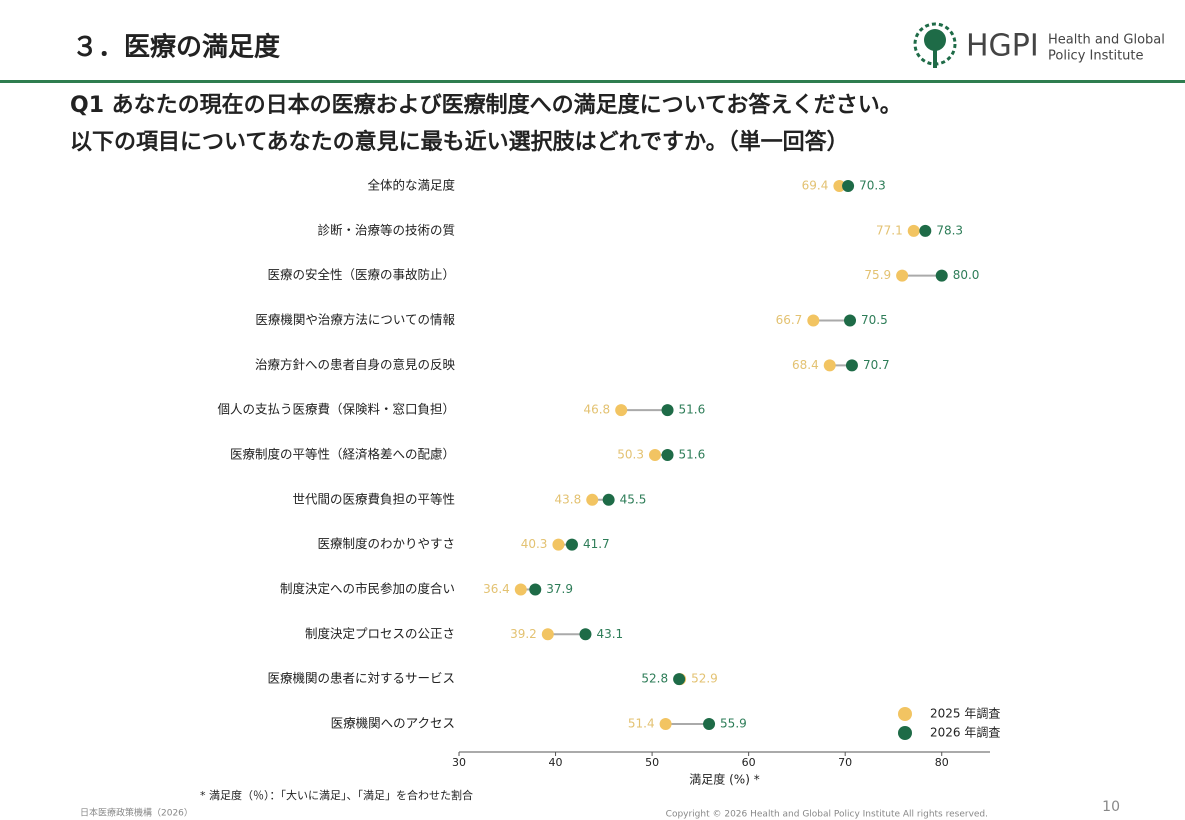  I want to click on value-label: 55.9, so click(733, 723).